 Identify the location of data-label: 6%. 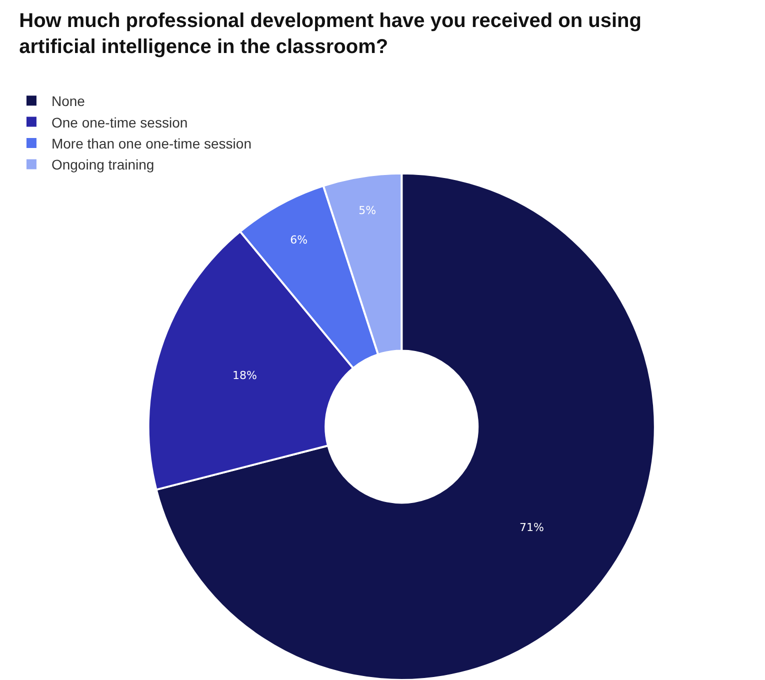
(299, 239).